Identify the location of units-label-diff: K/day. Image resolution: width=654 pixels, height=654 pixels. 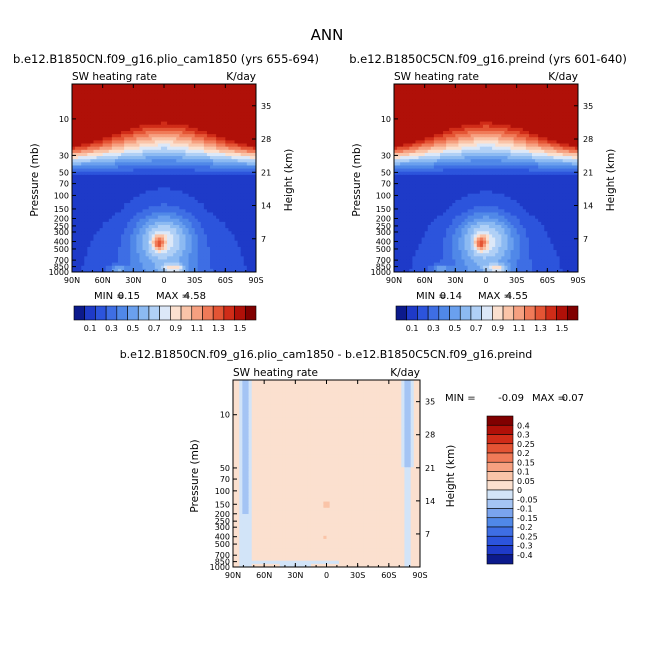
(405, 373).